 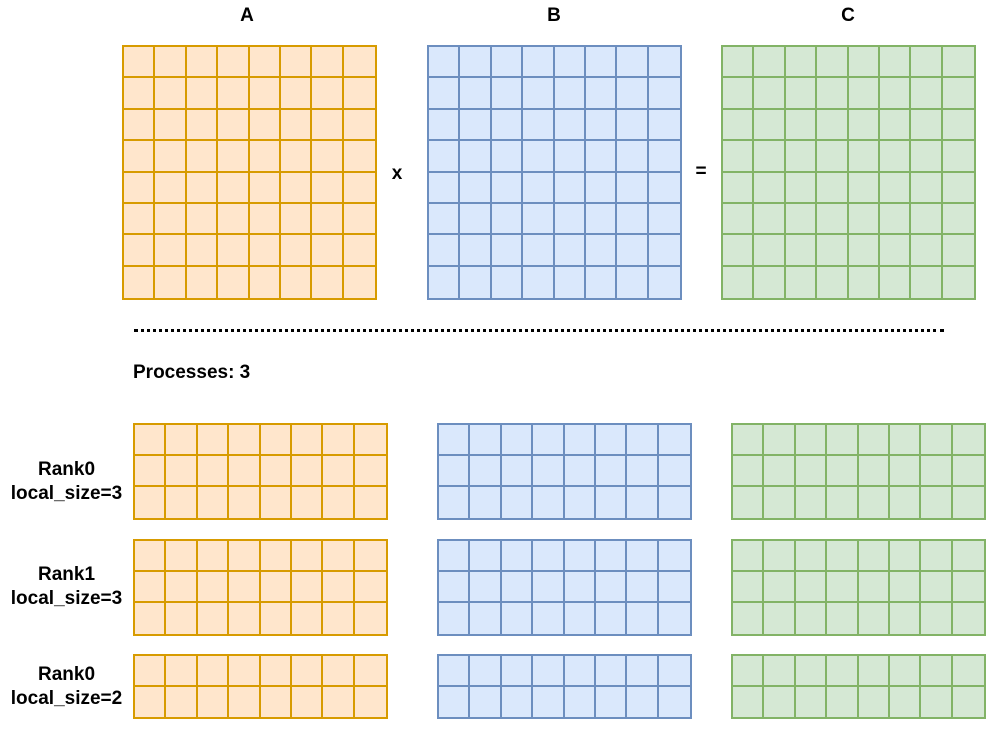 I want to click on rank1-matrix-a-block, so click(x=260, y=587).